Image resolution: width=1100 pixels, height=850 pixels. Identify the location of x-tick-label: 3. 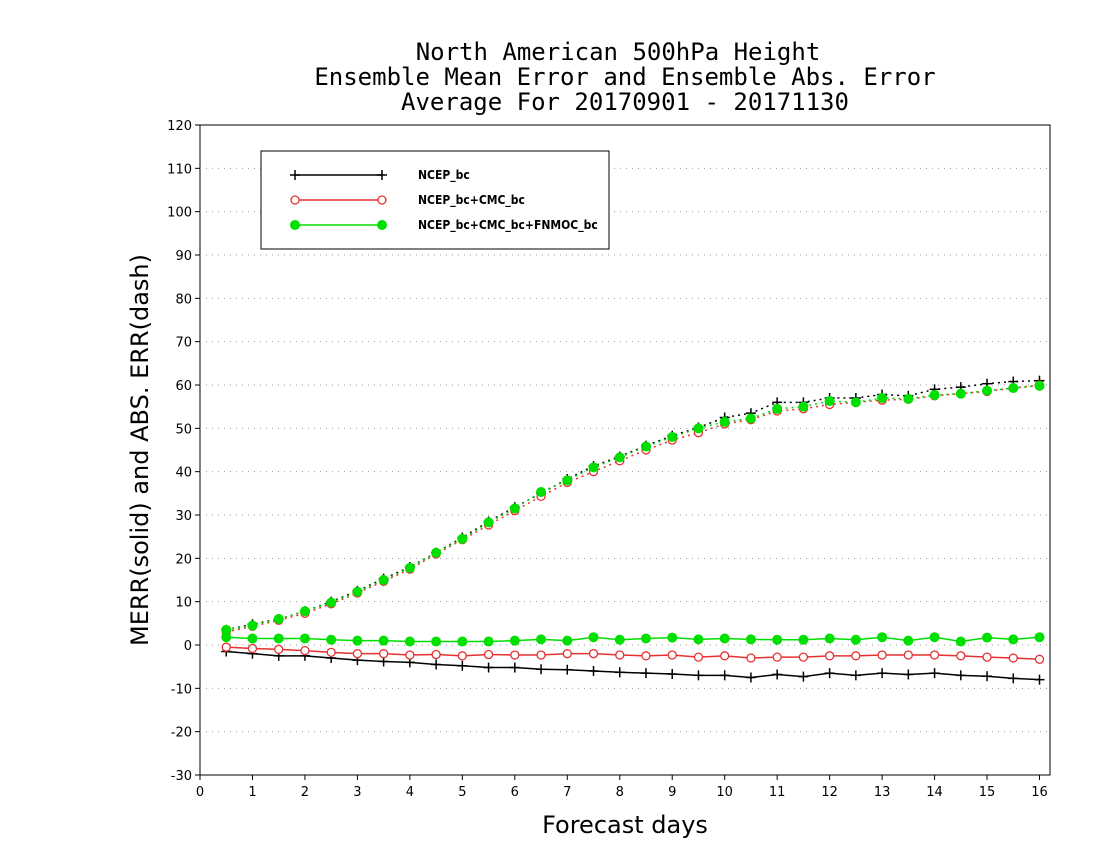
(357, 792).